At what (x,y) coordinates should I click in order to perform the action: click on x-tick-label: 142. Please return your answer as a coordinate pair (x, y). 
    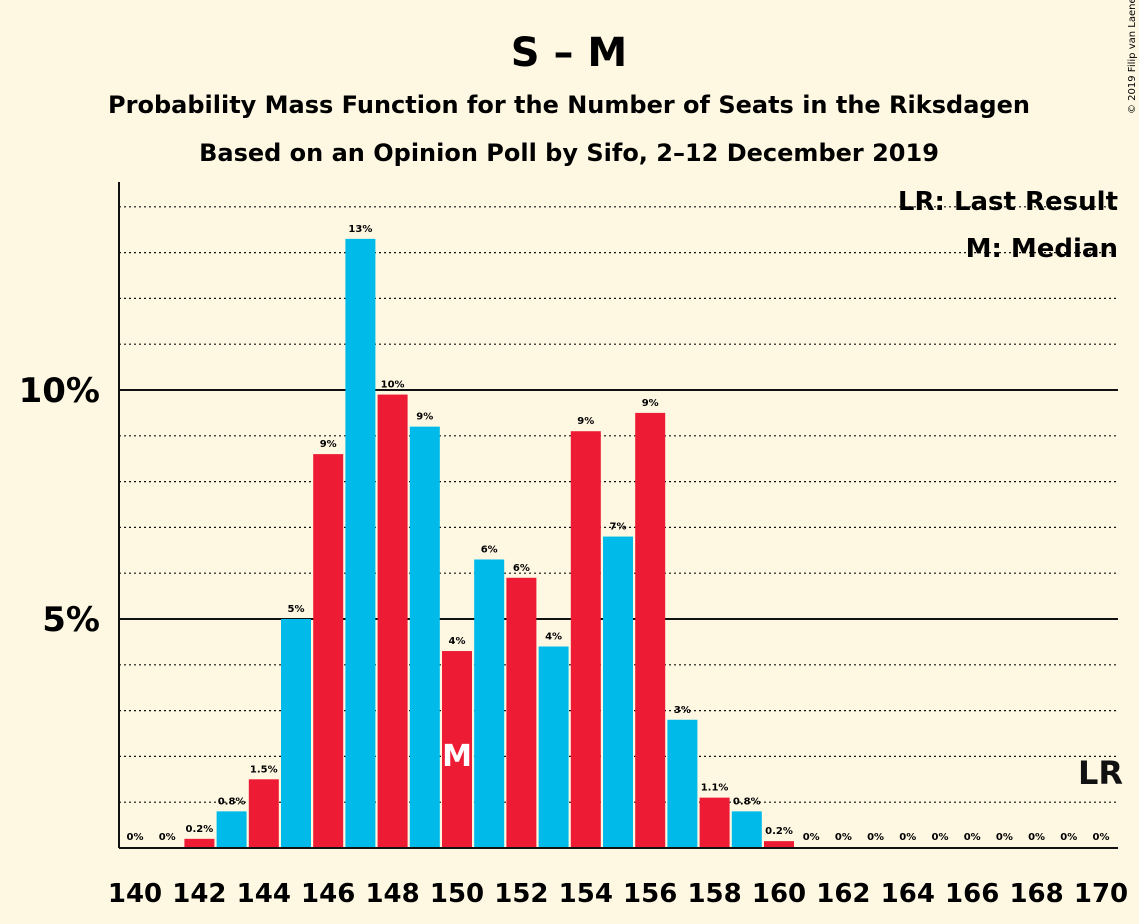
    Looking at the image, I should click on (199, 894).